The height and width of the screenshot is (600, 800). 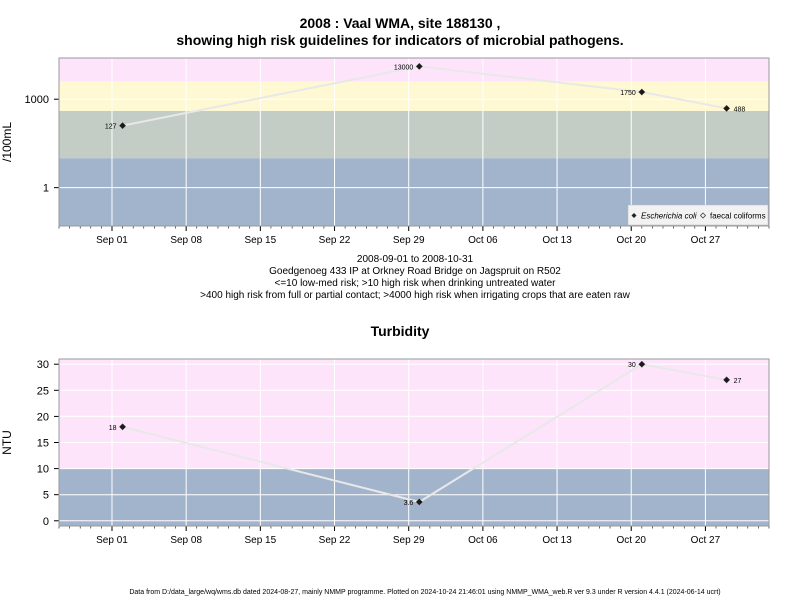 What do you see at coordinates (703, 215) in the screenshot?
I see `legend-marker-faecal` at bounding box center [703, 215].